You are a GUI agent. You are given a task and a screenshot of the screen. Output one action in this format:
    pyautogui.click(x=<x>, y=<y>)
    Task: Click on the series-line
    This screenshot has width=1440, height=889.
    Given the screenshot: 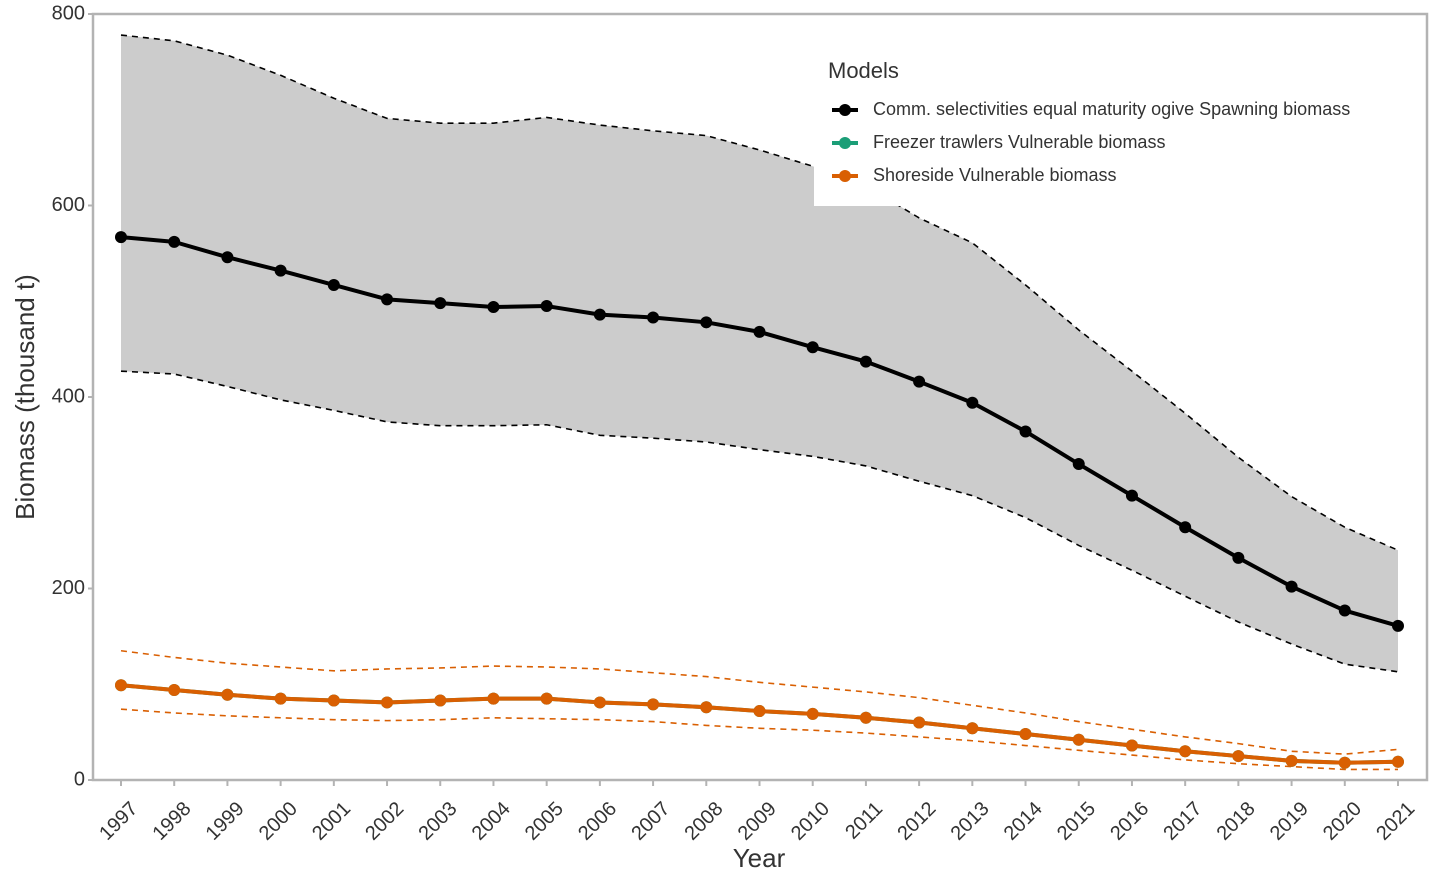 What is the action you would take?
    pyautogui.click(x=759, y=724)
    